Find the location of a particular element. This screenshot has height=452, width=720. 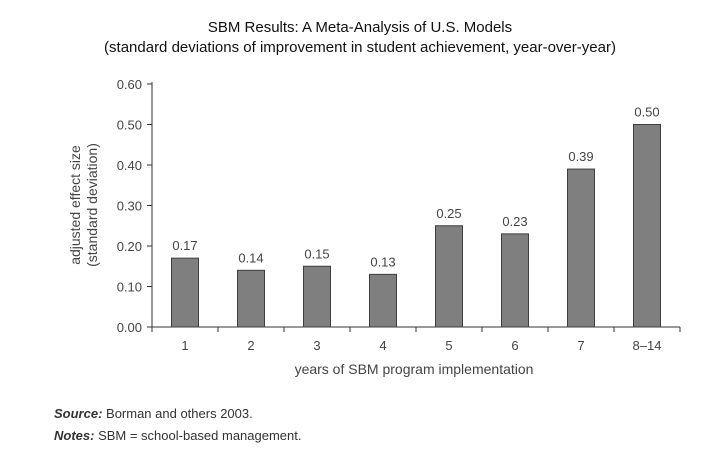

y-tick-label: 0.20 is located at coordinates (129, 246).